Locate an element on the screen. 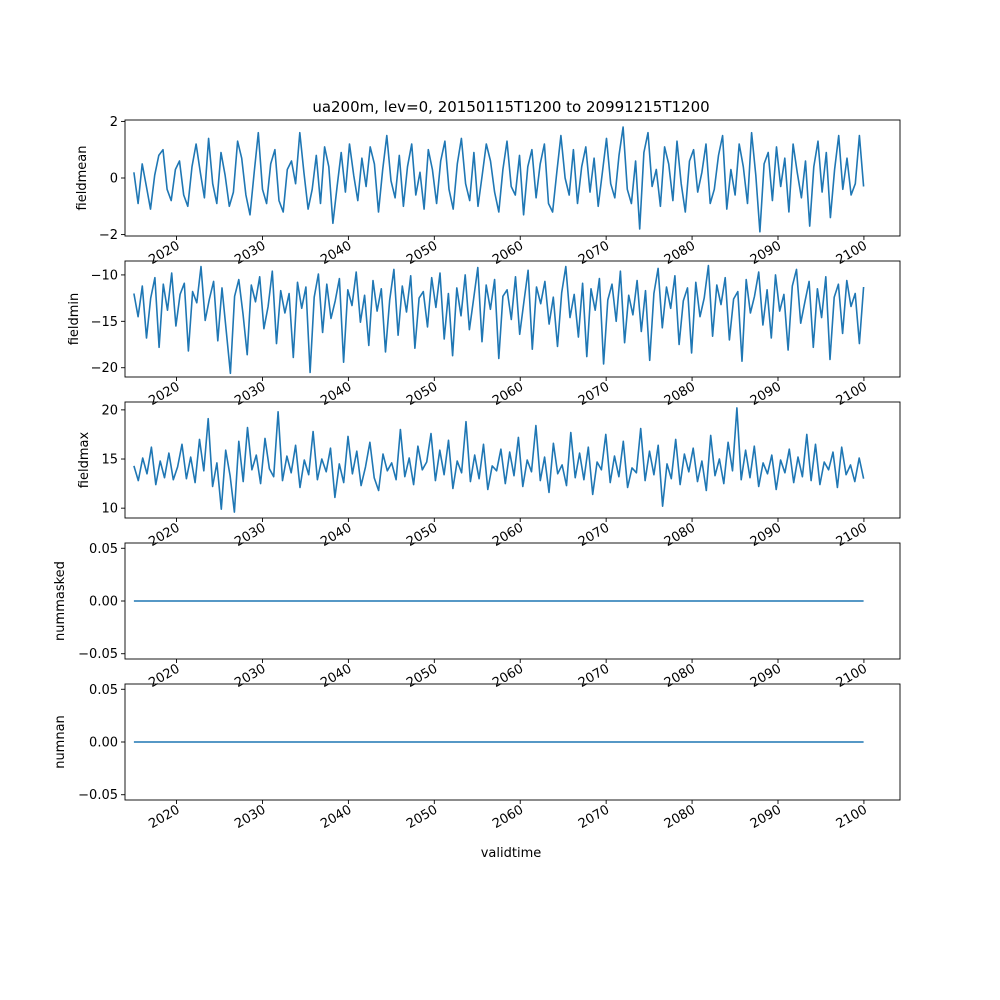 This screenshot has height=1000, width=1000. y-axis-label-fieldmean: fieldmean is located at coordinates (82, 178).